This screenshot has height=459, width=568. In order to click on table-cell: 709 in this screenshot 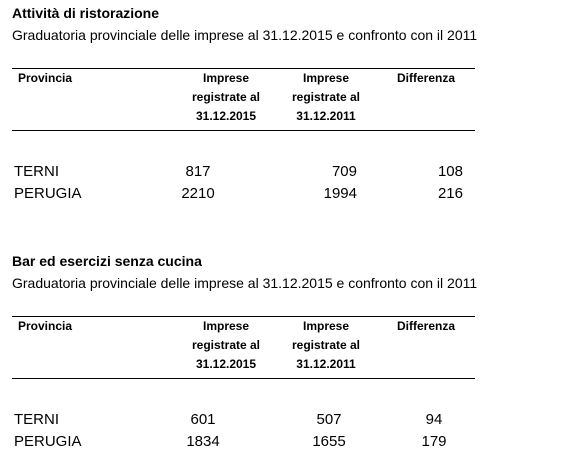, I will do `click(344, 171)`.